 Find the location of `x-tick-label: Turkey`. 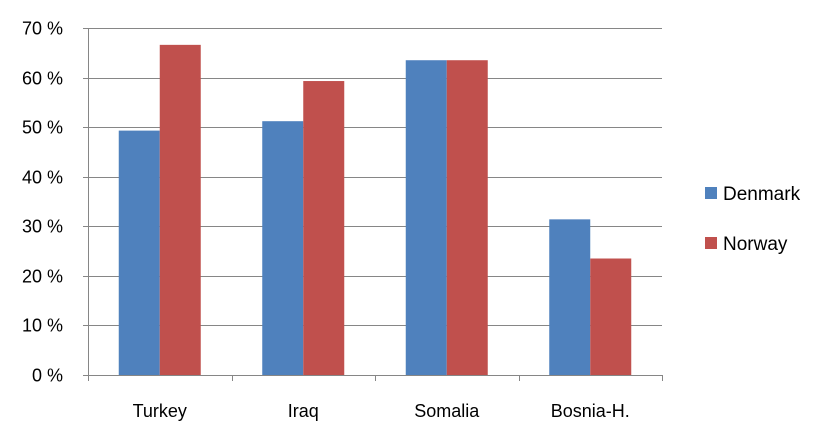

x-tick-label: Turkey is located at coordinates (160, 411).